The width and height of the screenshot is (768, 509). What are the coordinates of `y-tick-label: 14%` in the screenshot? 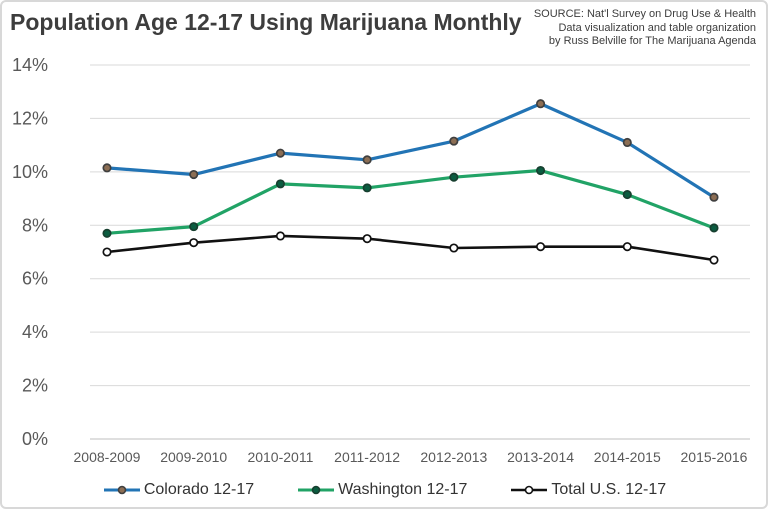 It's located at (30, 65).